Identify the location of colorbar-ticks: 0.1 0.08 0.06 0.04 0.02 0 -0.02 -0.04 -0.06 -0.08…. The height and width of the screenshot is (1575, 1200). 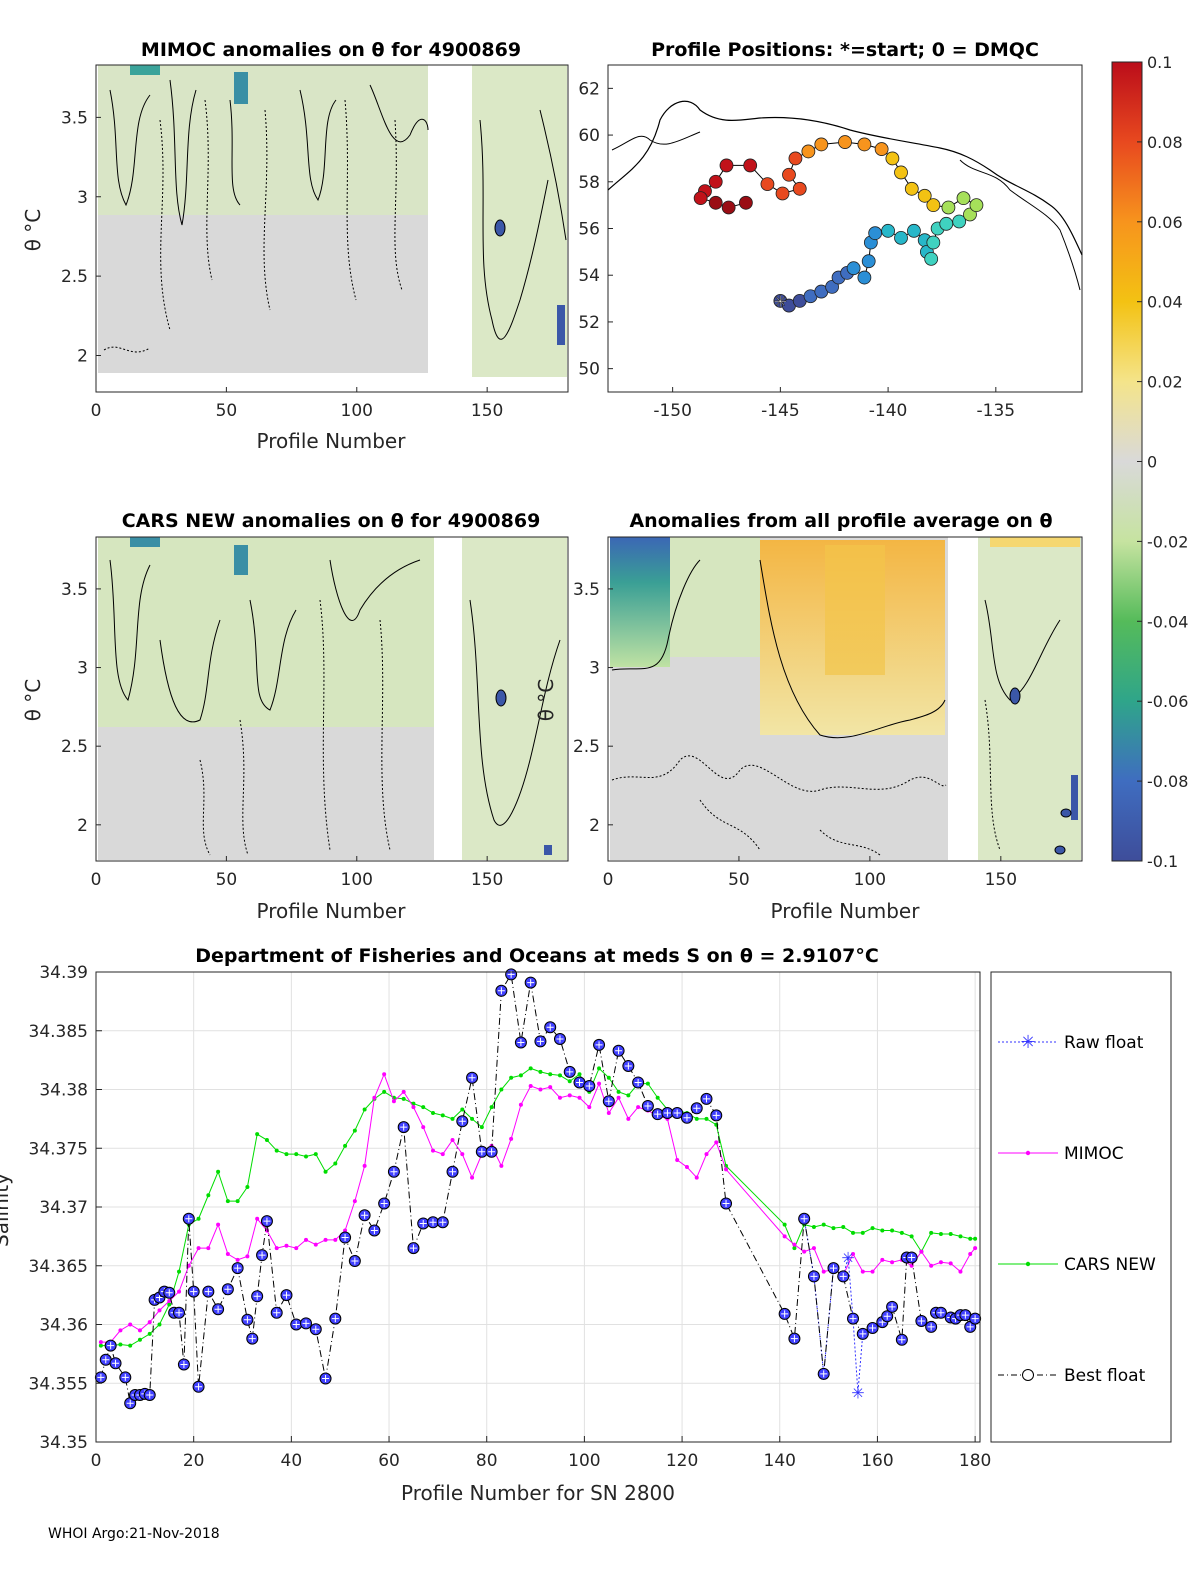
(1162, 462).